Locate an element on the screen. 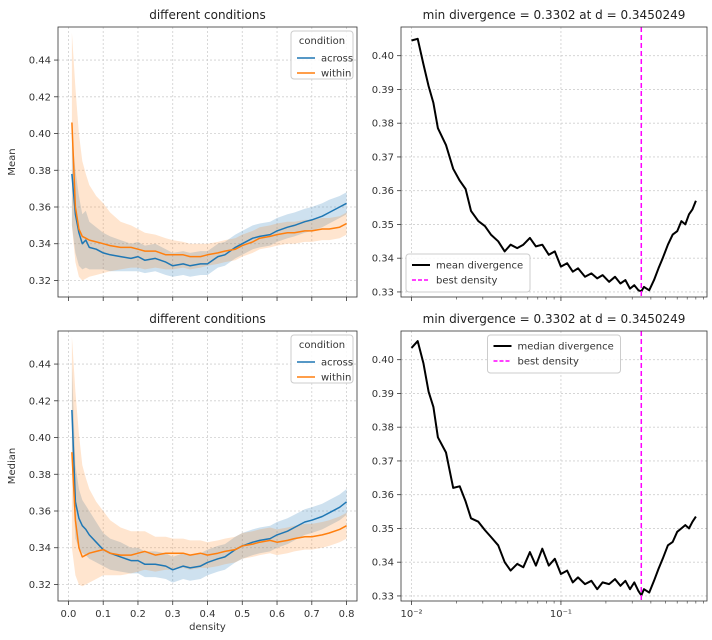  x-tick-label: 10⁻¹ is located at coordinates (561, 614).